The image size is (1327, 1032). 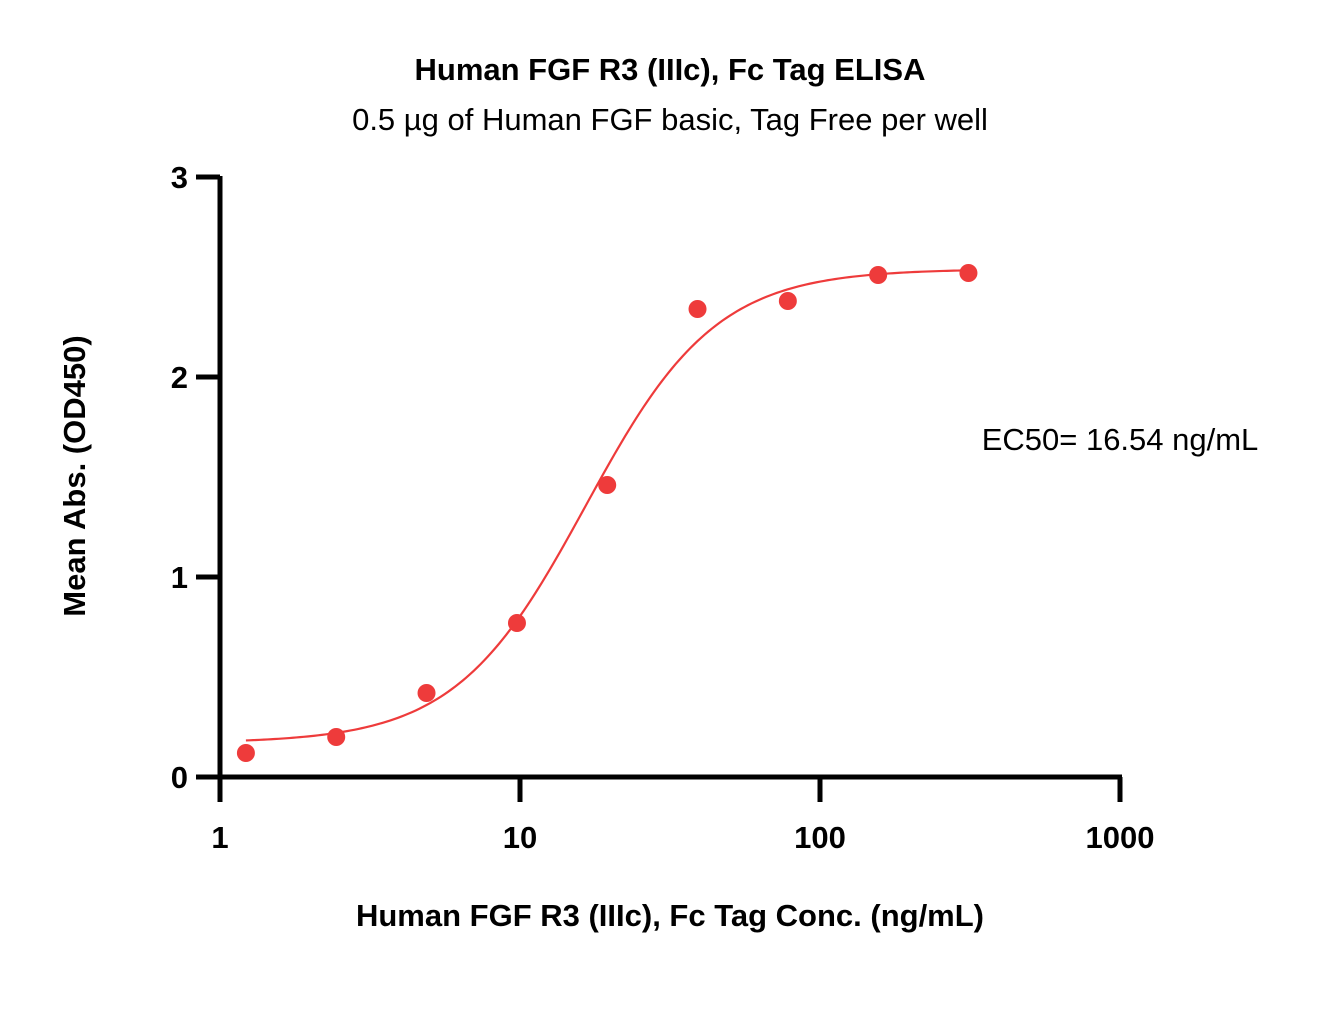 I want to click on y-tick-label: 2, so click(x=179, y=377).